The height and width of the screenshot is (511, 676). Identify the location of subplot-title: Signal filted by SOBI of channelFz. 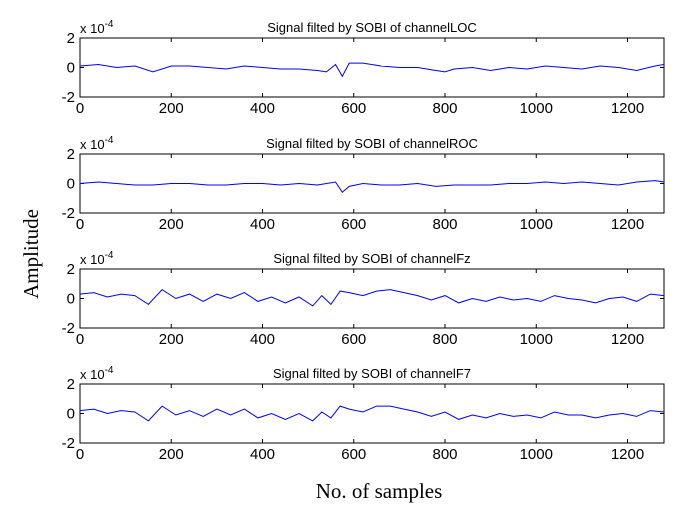
(371, 258).